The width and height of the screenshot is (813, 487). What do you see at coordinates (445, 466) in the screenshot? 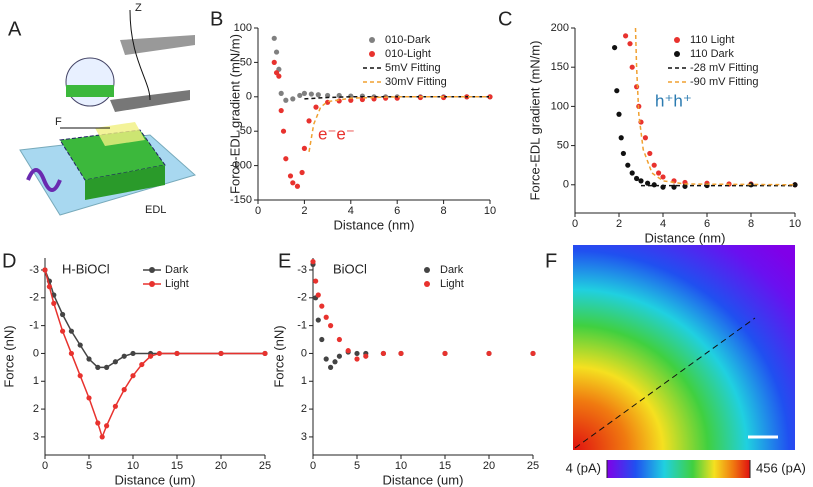
I see `x-tick-label: 15` at bounding box center [445, 466].